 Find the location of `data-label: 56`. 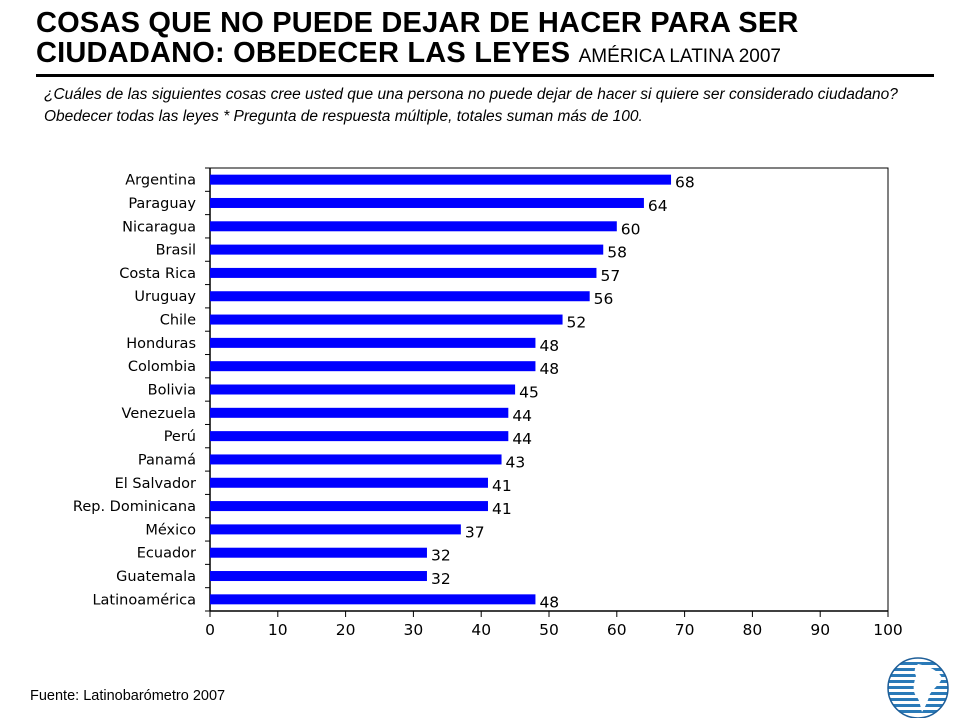

data-label: 56 is located at coordinates (604, 299).